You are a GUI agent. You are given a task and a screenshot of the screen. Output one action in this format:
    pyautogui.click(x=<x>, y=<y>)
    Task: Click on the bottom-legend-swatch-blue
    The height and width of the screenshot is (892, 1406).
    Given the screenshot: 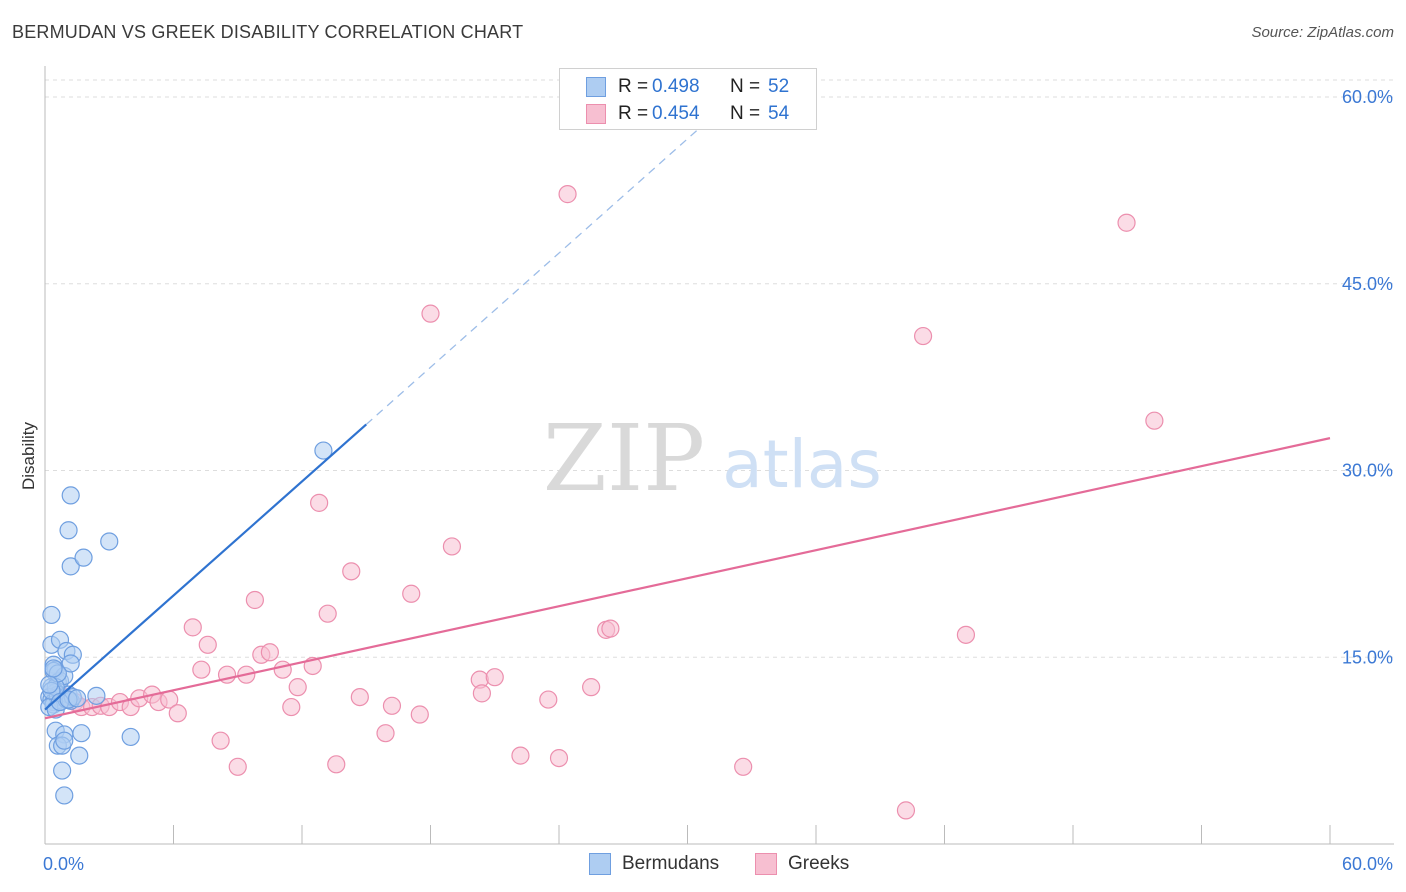 What is the action you would take?
    pyautogui.click(x=600, y=864)
    